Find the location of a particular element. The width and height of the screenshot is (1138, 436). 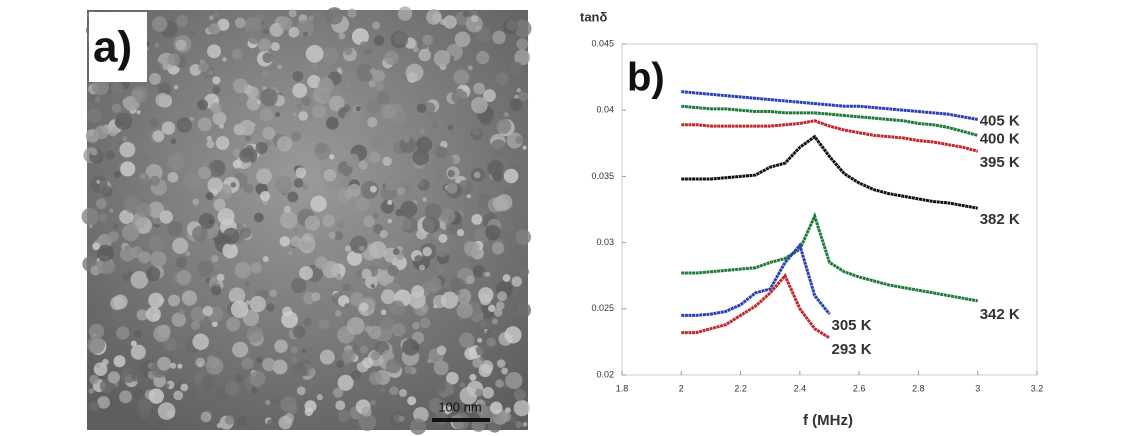

series-label: 400 K is located at coordinates (1000, 138).